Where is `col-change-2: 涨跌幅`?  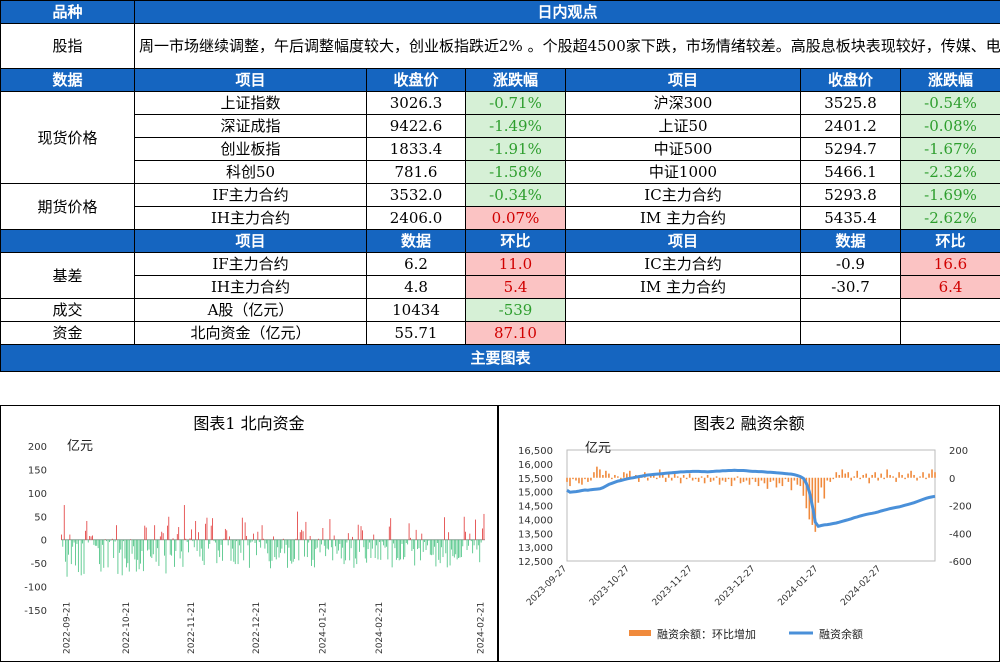 col-change-2: 涨跌幅 is located at coordinates (949, 80).